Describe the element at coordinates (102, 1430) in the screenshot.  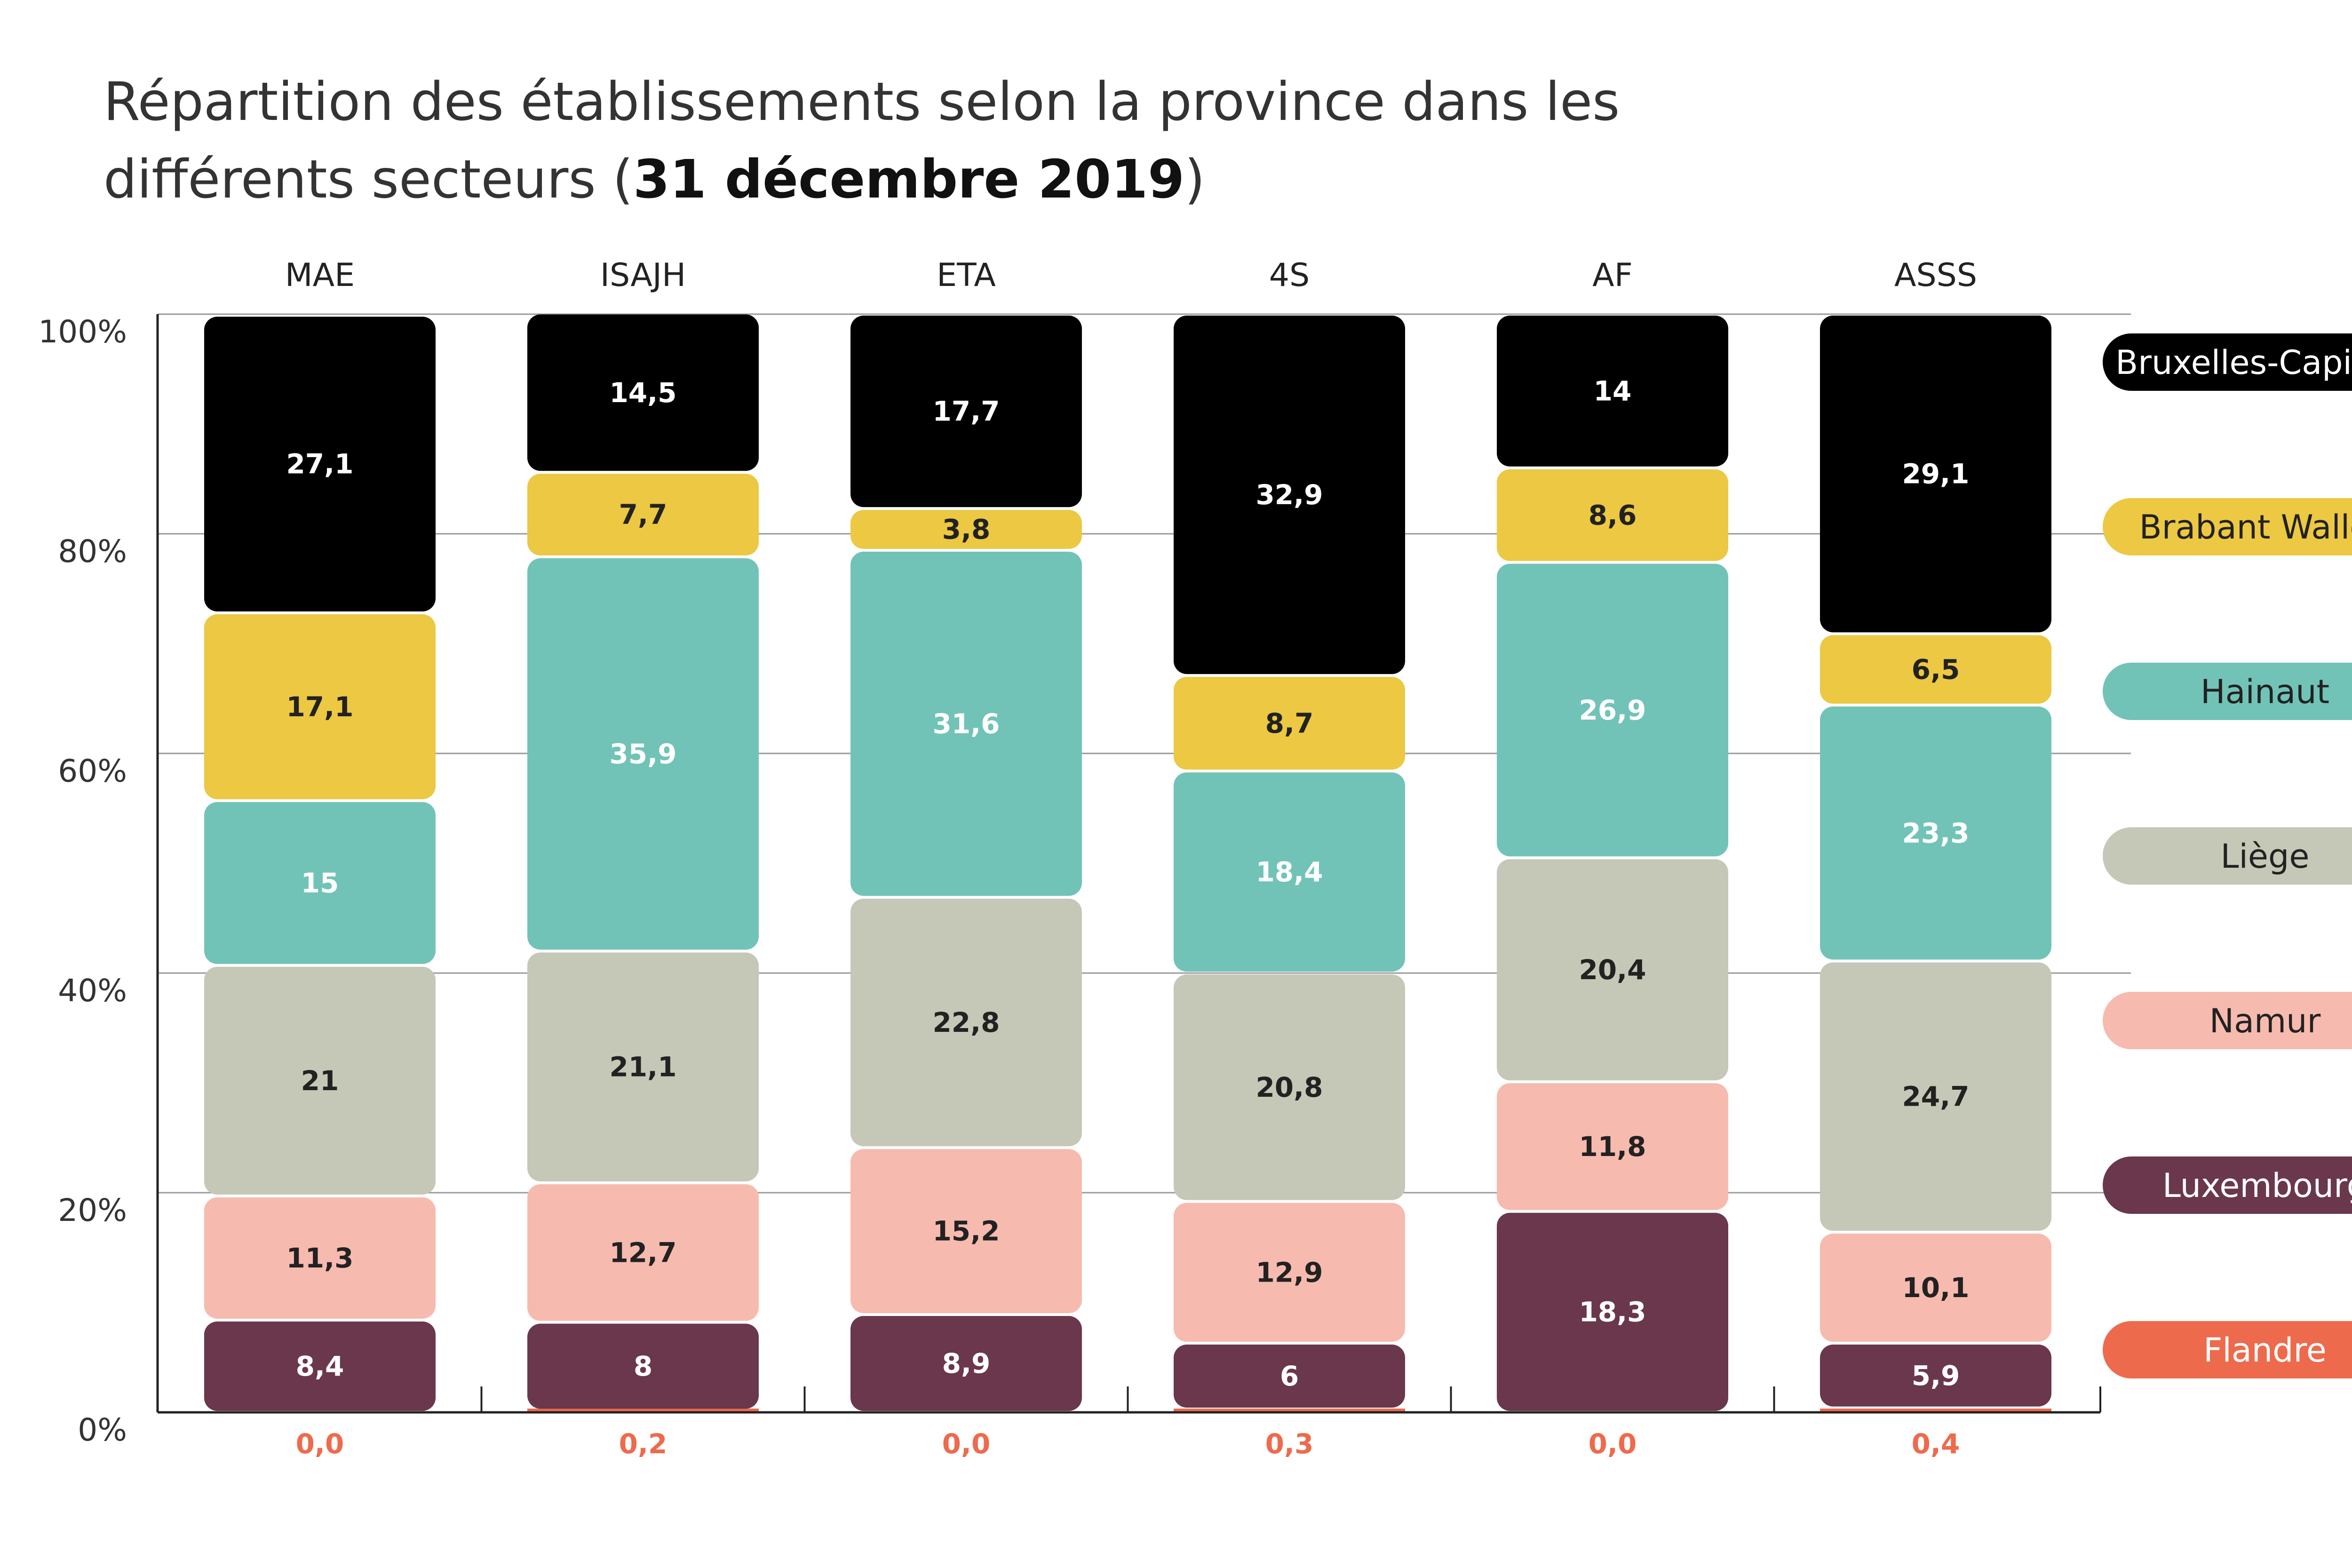
I see `y-tick-0: 0%` at that location.